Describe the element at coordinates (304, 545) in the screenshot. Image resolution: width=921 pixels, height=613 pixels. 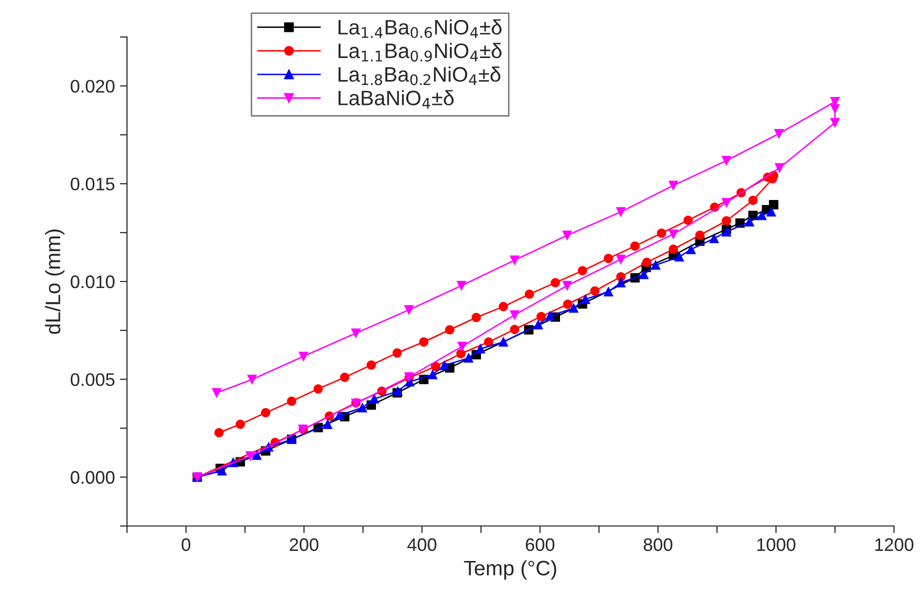
I see `x-tick-label: 200` at that location.